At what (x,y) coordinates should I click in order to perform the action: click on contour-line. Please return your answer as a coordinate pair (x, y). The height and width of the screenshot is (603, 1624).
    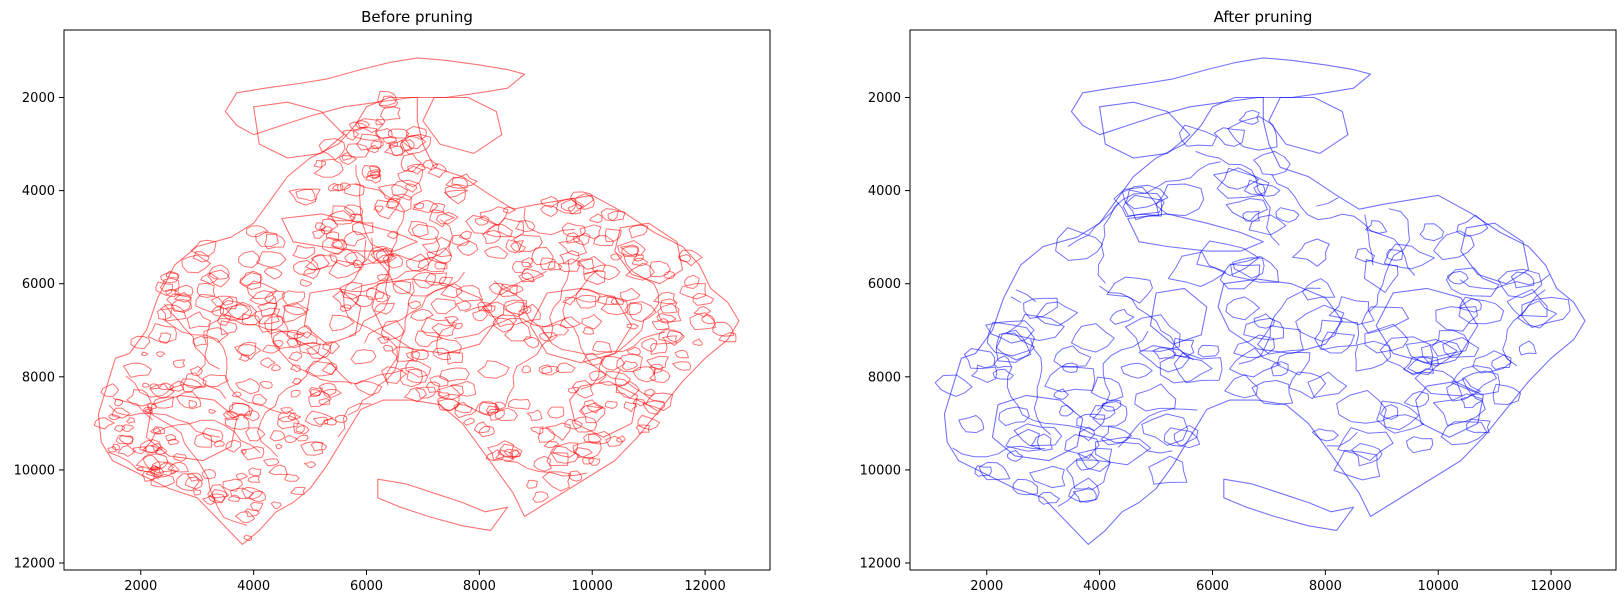
    Looking at the image, I should click on (649, 253).